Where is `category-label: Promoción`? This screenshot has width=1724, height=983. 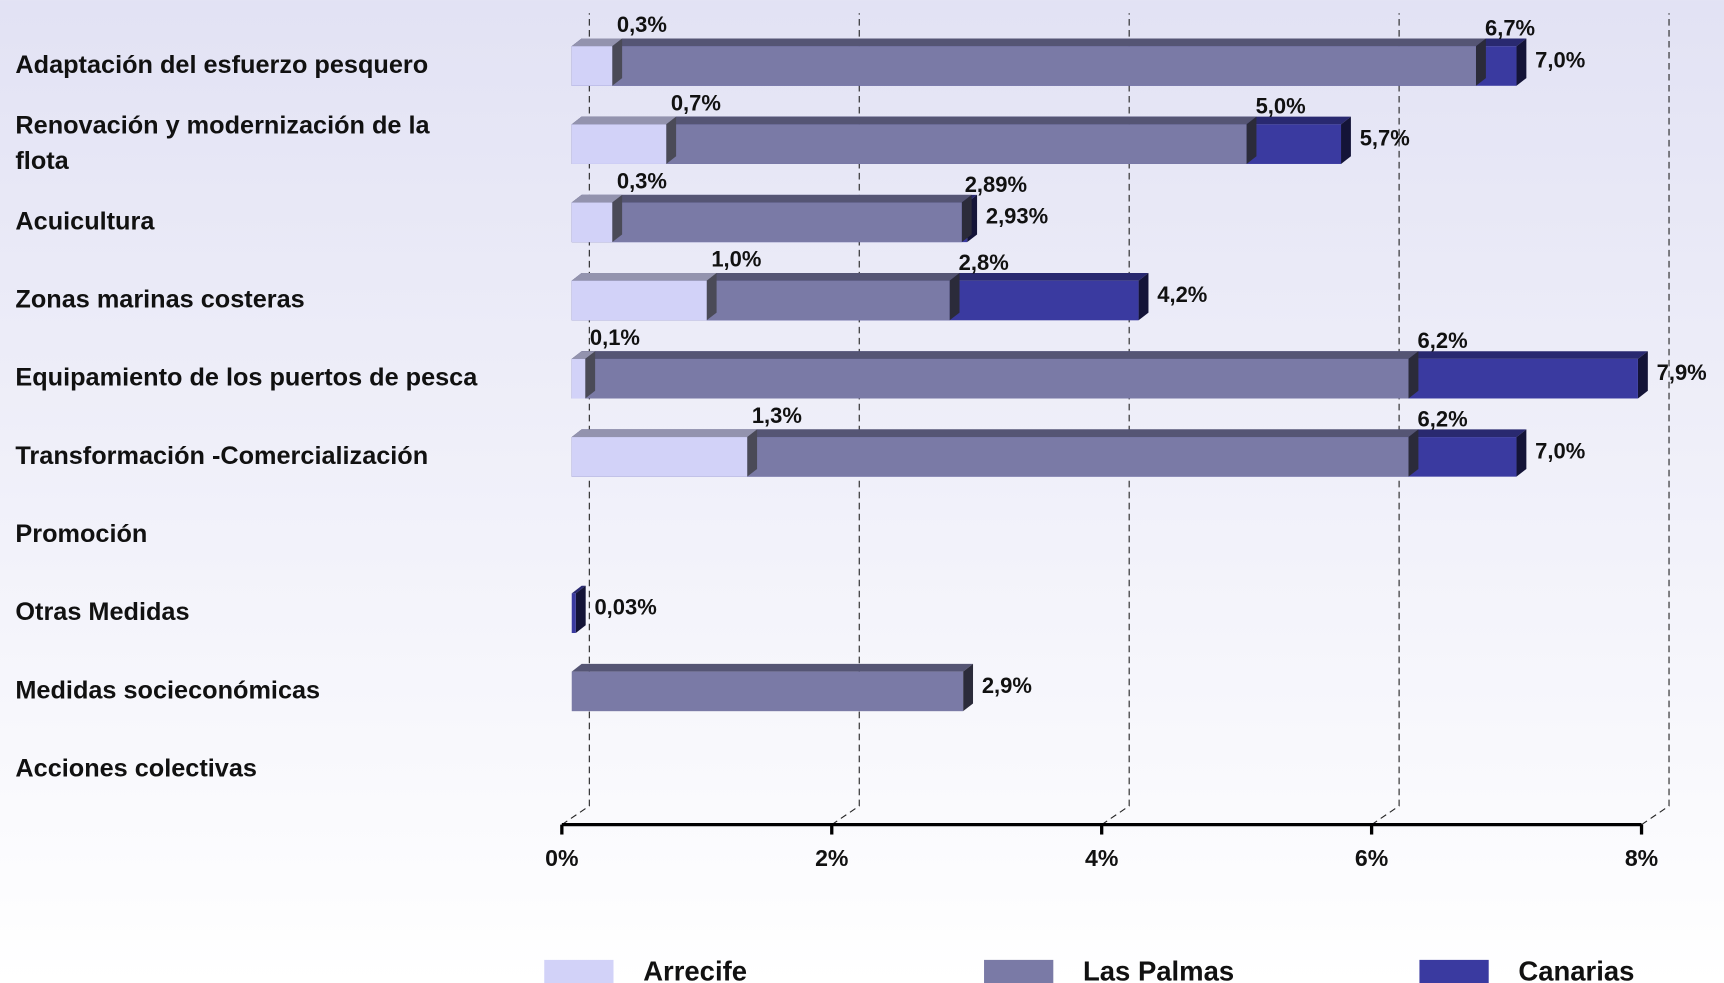
category-label: Promoción is located at coordinates (81, 534).